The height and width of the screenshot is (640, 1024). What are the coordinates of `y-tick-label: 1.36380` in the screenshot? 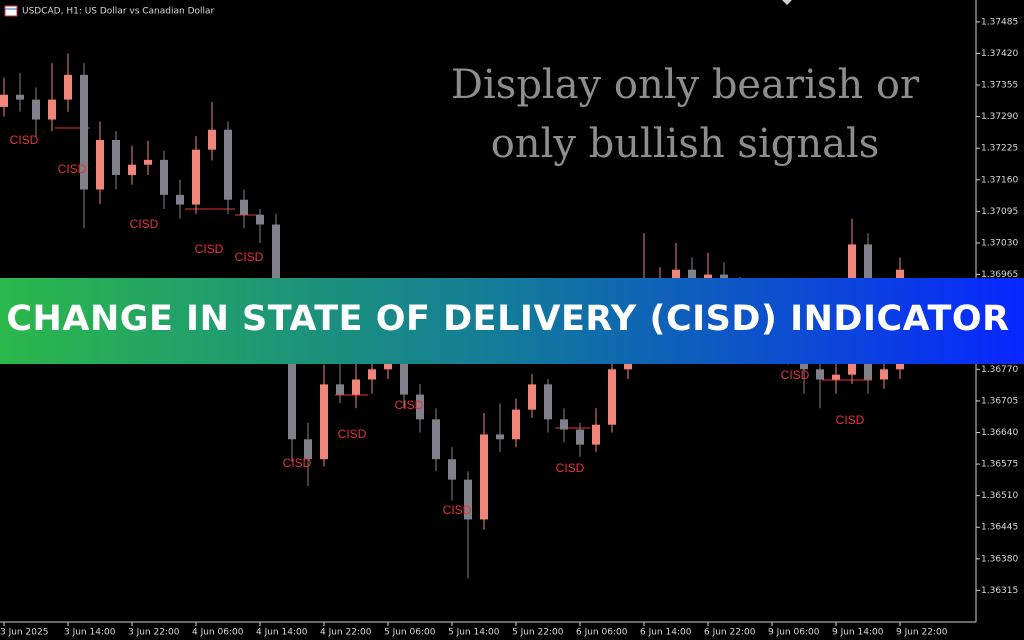 It's located at (999, 559).